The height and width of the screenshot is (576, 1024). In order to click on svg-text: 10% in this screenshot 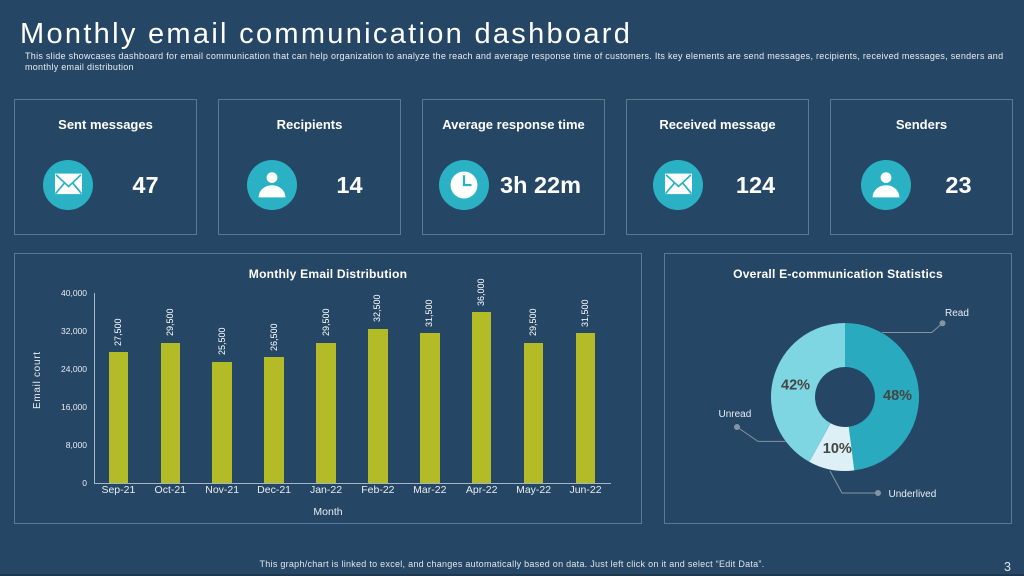, I will do `click(837, 449)`.